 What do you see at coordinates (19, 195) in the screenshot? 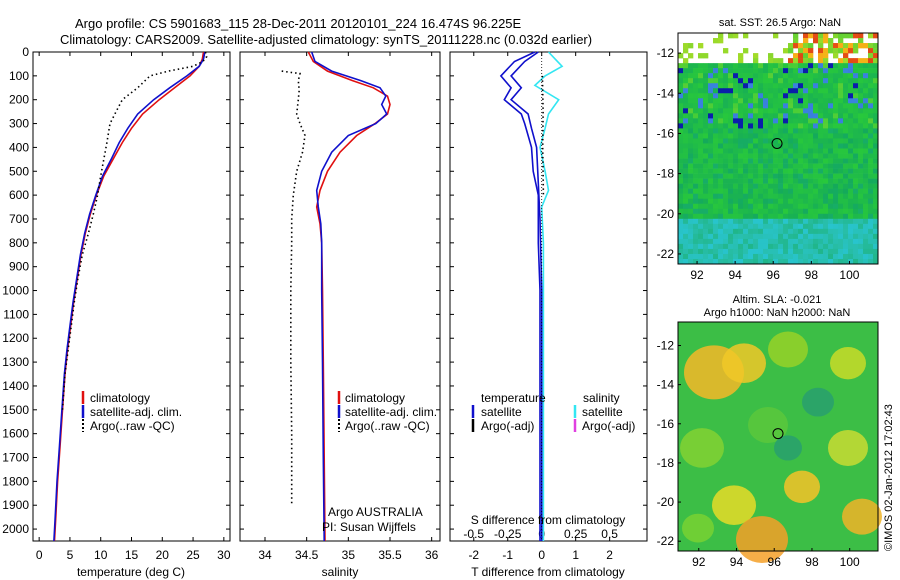
I see `y-tick-label: 600` at bounding box center [19, 195].